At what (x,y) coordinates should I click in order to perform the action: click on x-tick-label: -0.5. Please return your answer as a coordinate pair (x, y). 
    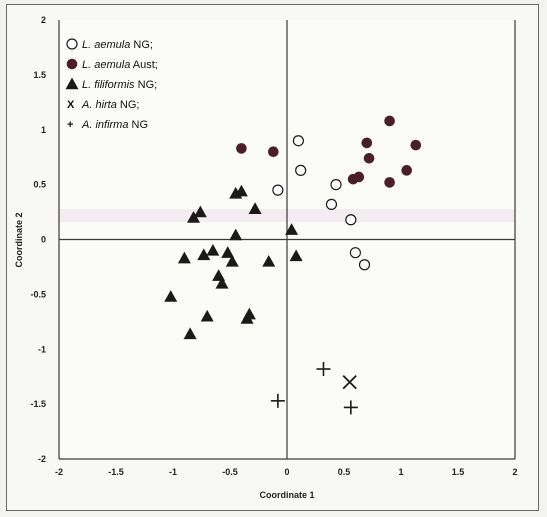
    Looking at the image, I should click on (230, 472).